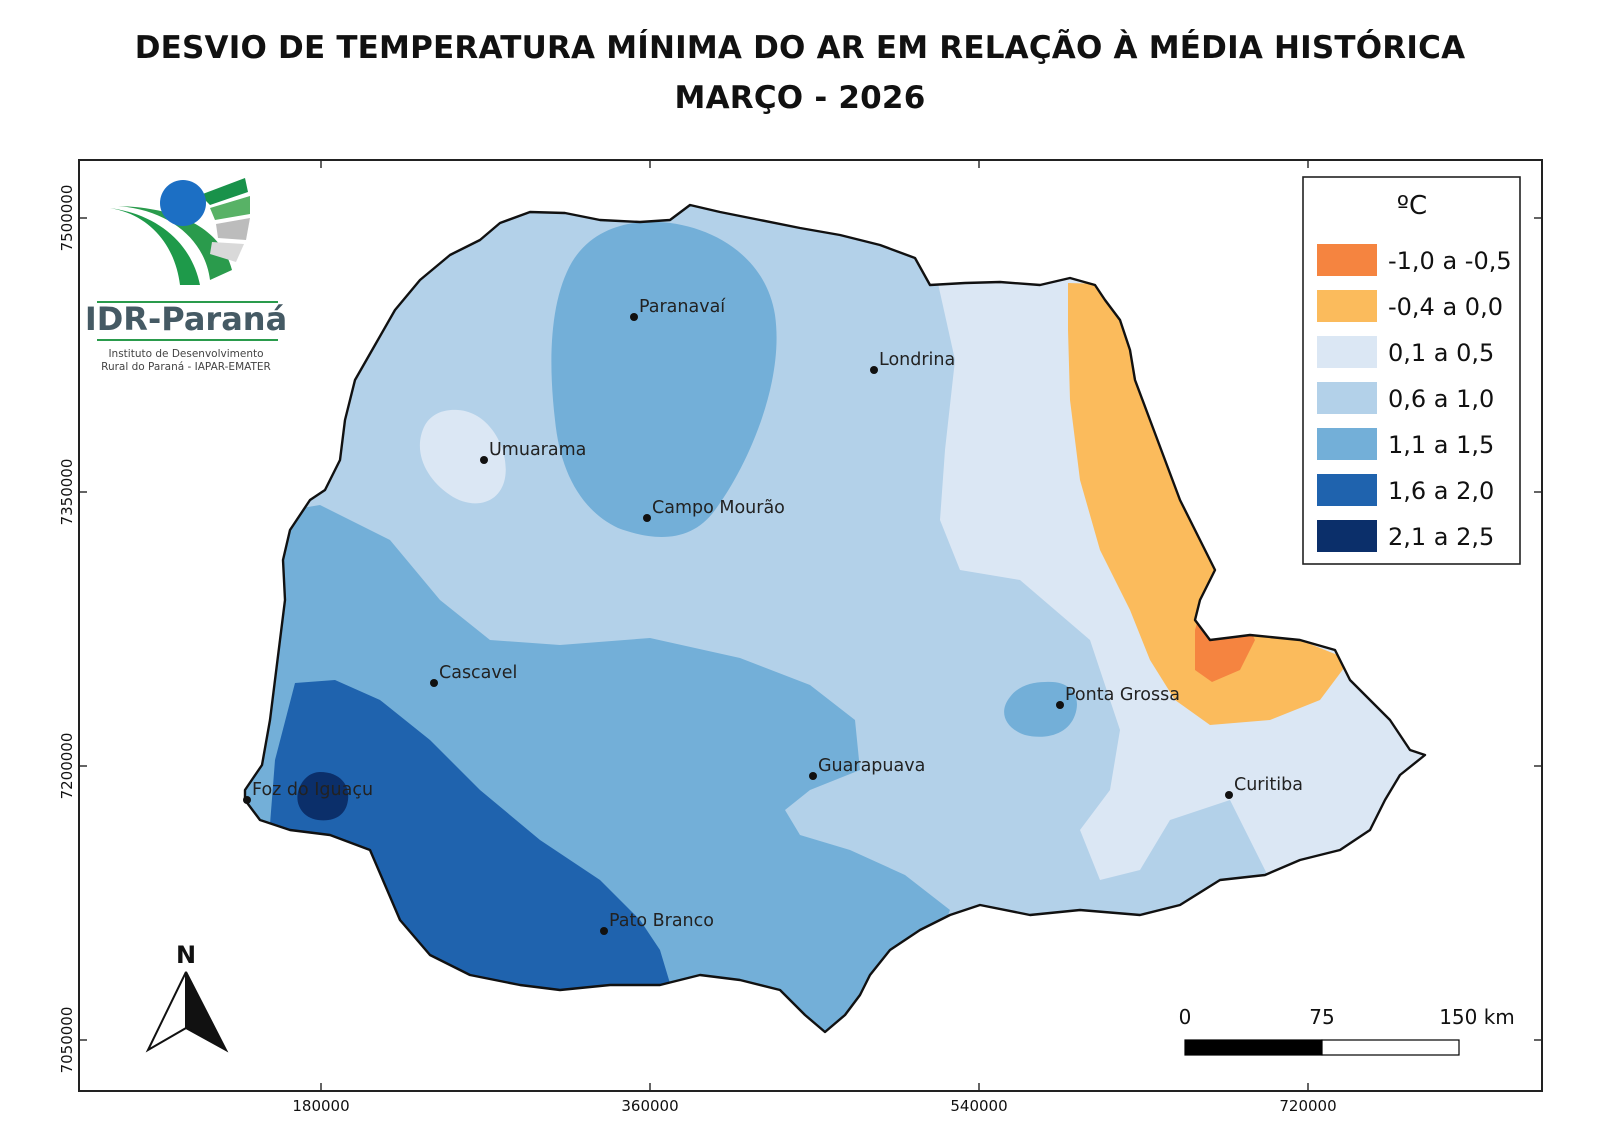 The height and width of the screenshot is (1131, 1600). Describe the element at coordinates (462, 456) in the screenshot. I see `zone-0-1-to-0-5-umuarama` at that location.